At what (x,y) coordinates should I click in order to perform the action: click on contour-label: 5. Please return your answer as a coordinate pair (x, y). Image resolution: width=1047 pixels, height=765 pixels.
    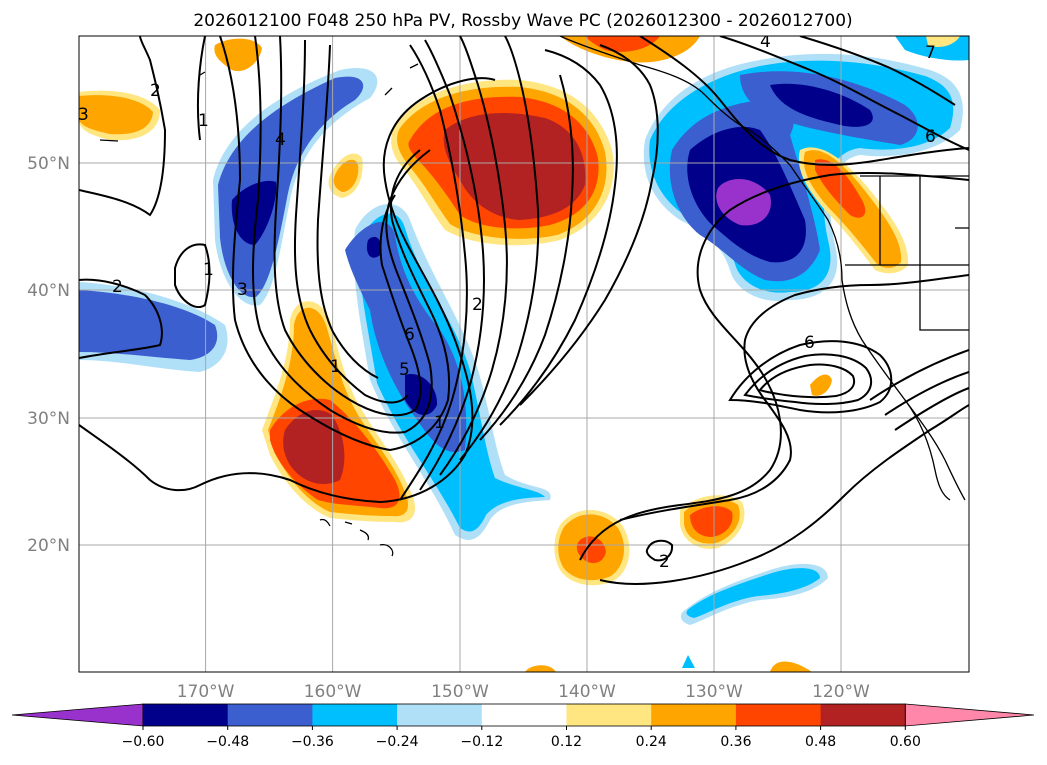
    Looking at the image, I should click on (404, 370).